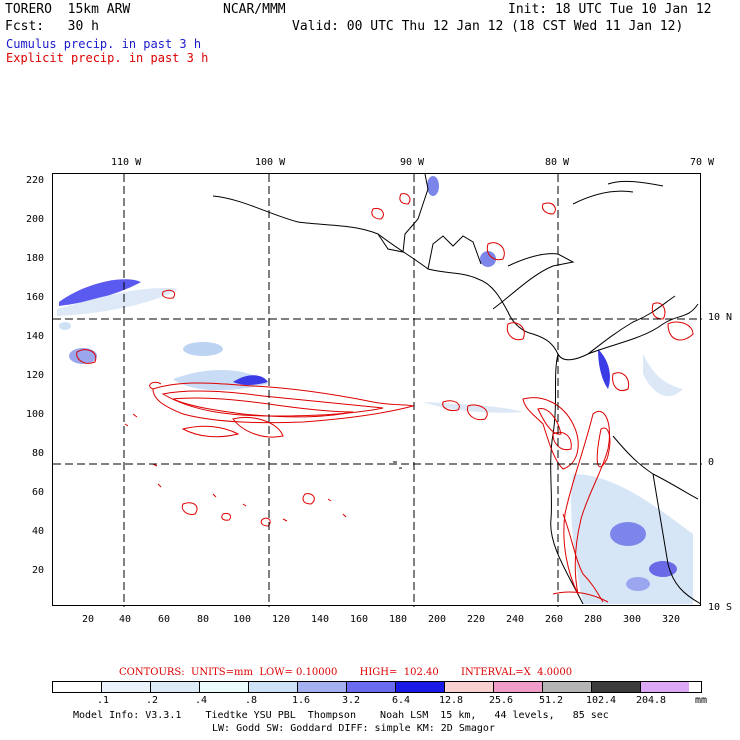 The width and height of the screenshot is (740, 740). Describe the element at coordinates (125, 619) in the screenshot. I see `x-tick-label: 40` at that location.